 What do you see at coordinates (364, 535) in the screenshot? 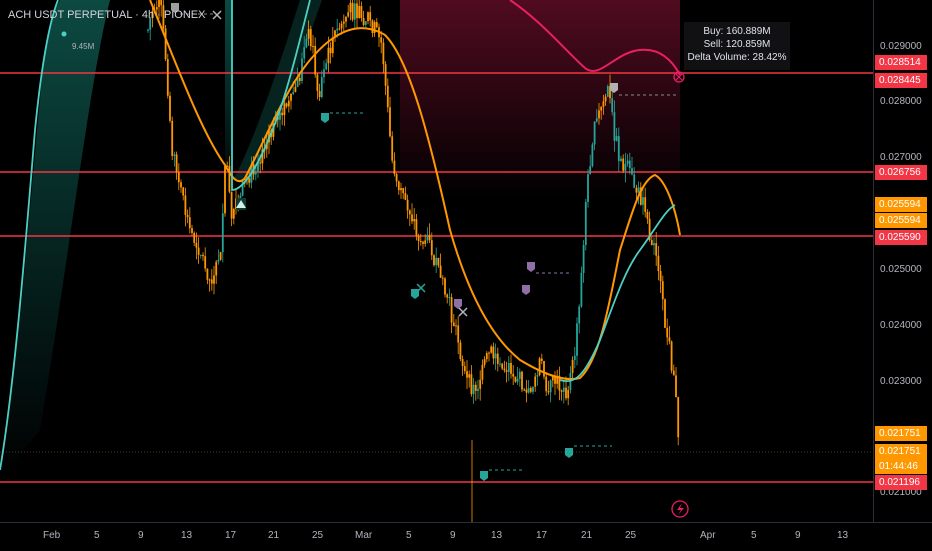
I see `time-label: Mar` at bounding box center [364, 535].